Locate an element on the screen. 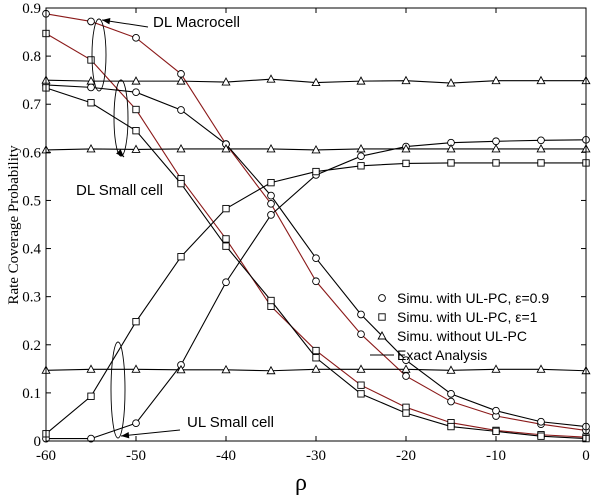  dl-smallcell-ellipse is located at coordinates (121, 118).